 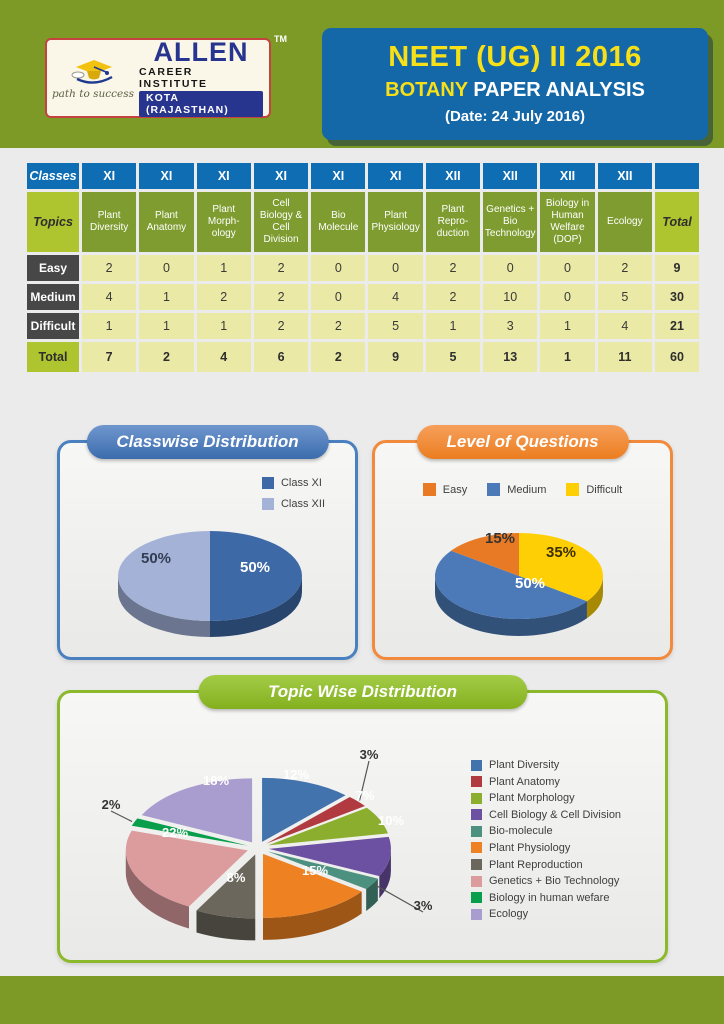 I want to click on legend-label: Easy, so click(x=455, y=489).